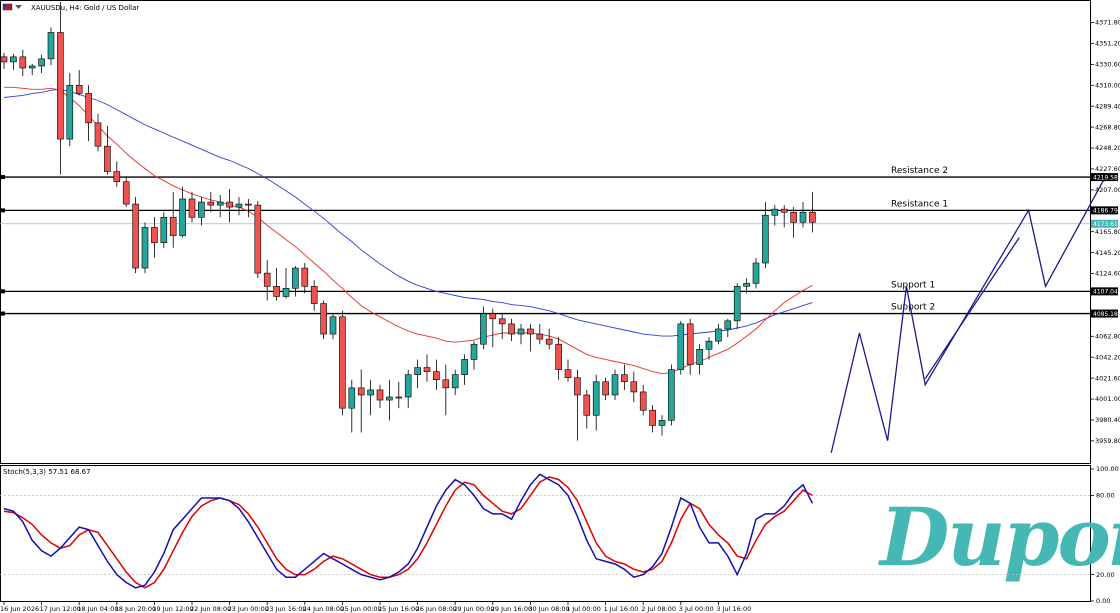 Image resolution: width=1120 pixels, height=613 pixels. What do you see at coordinates (913, 308) in the screenshot?
I see `level-label-3: Support 2` at bounding box center [913, 308].